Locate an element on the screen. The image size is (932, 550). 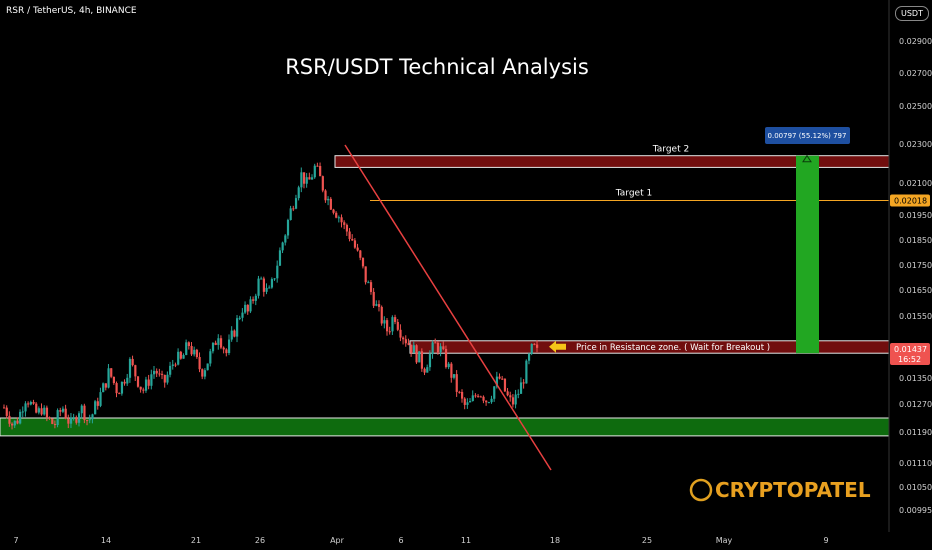
y-tick-label: 0.01190 is located at coordinates (915, 432).